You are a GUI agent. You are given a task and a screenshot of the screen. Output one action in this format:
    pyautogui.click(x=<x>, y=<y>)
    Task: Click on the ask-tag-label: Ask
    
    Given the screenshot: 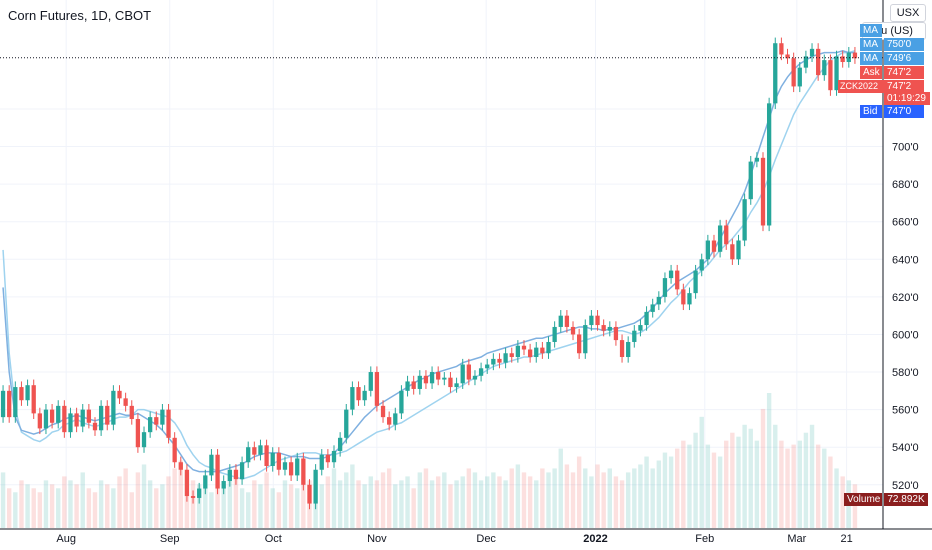 What is the action you would take?
    pyautogui.click(x=871, y=72)
    